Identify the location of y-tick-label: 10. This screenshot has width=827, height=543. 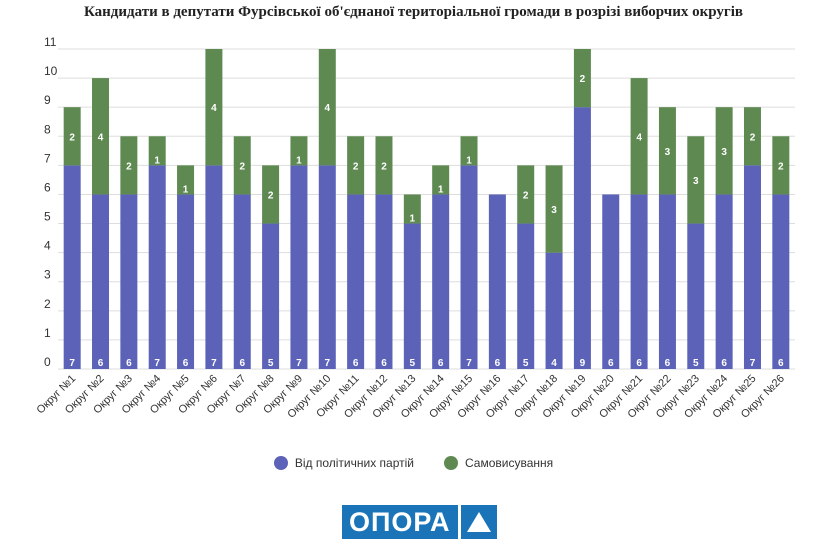
(51, 71).